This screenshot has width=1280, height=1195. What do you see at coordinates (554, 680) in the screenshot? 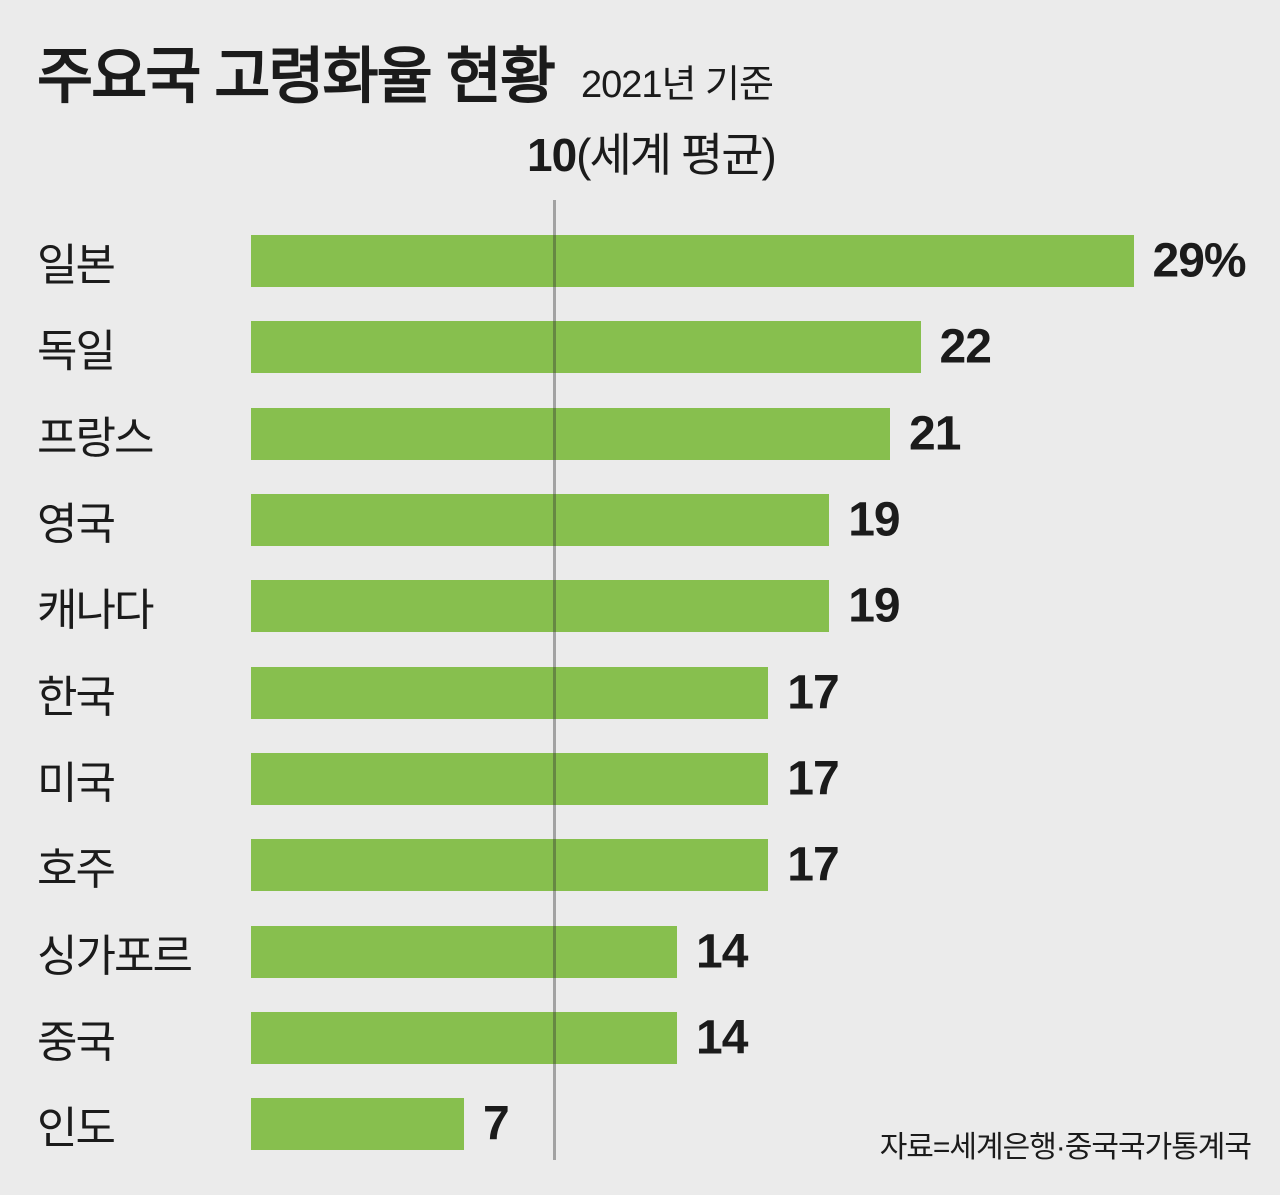
I see `world-average-reference-line` at bounding box center [554, 680].